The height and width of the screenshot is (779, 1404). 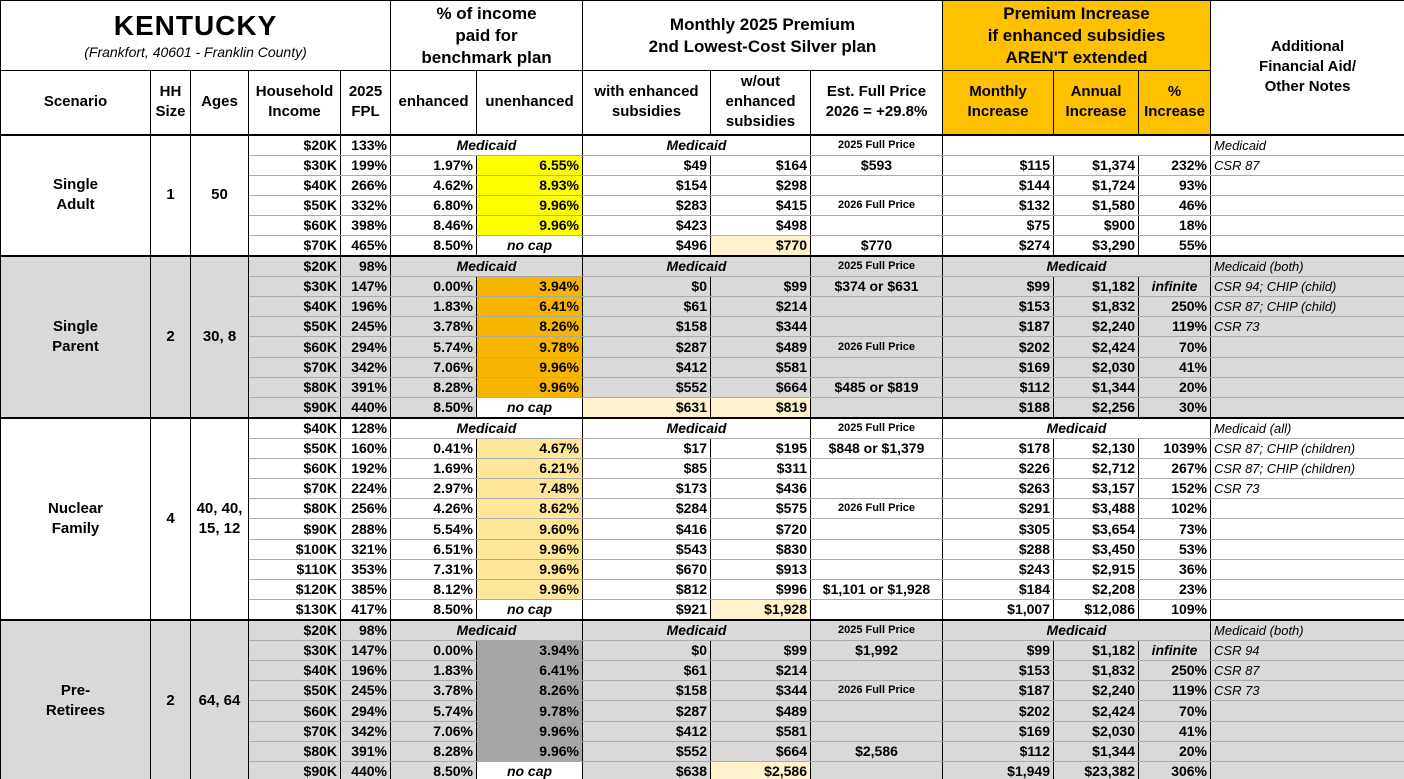 I want to click on annual-increase: $3,157, so click(x=1096, y=489).